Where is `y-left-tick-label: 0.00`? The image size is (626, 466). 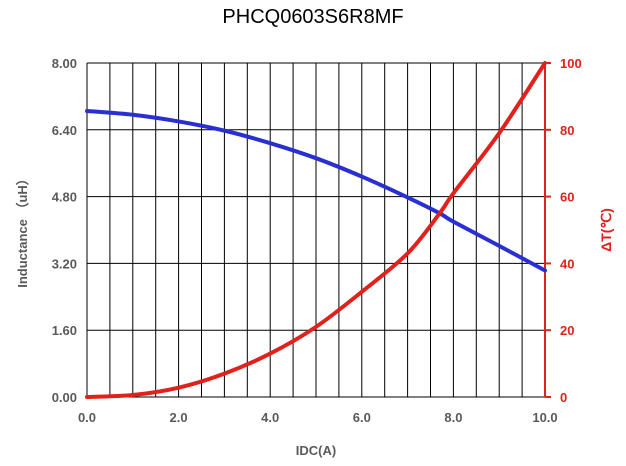
y-left-tick-label: 0.00 is located at coordinates (64, 397).